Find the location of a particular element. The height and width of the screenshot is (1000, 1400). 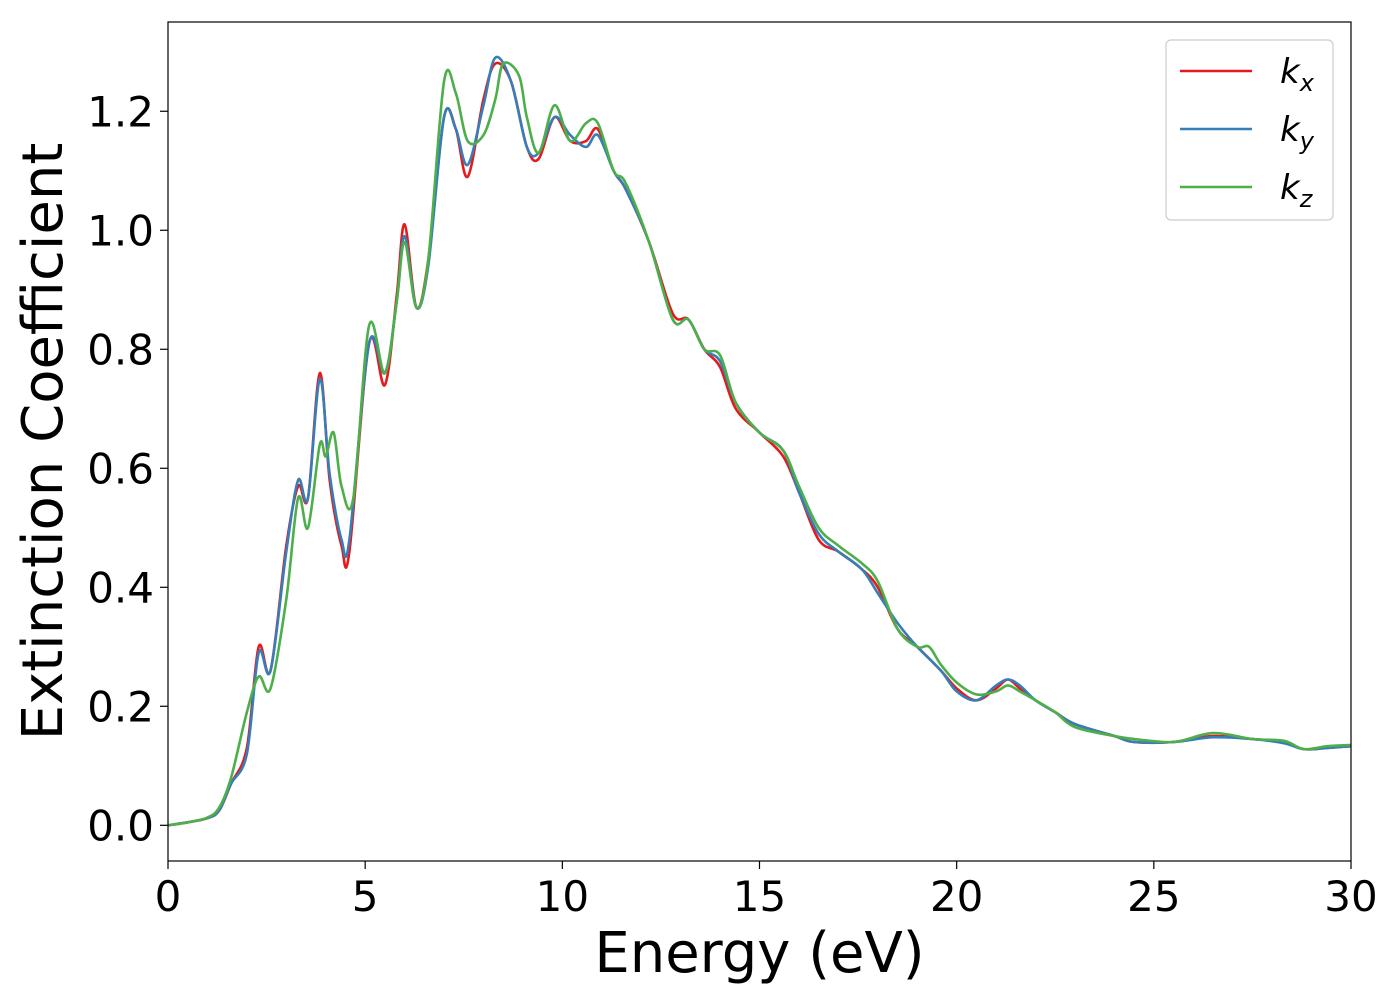

x-axis-title: Energy (eV) is located at coordinates (759, 953).